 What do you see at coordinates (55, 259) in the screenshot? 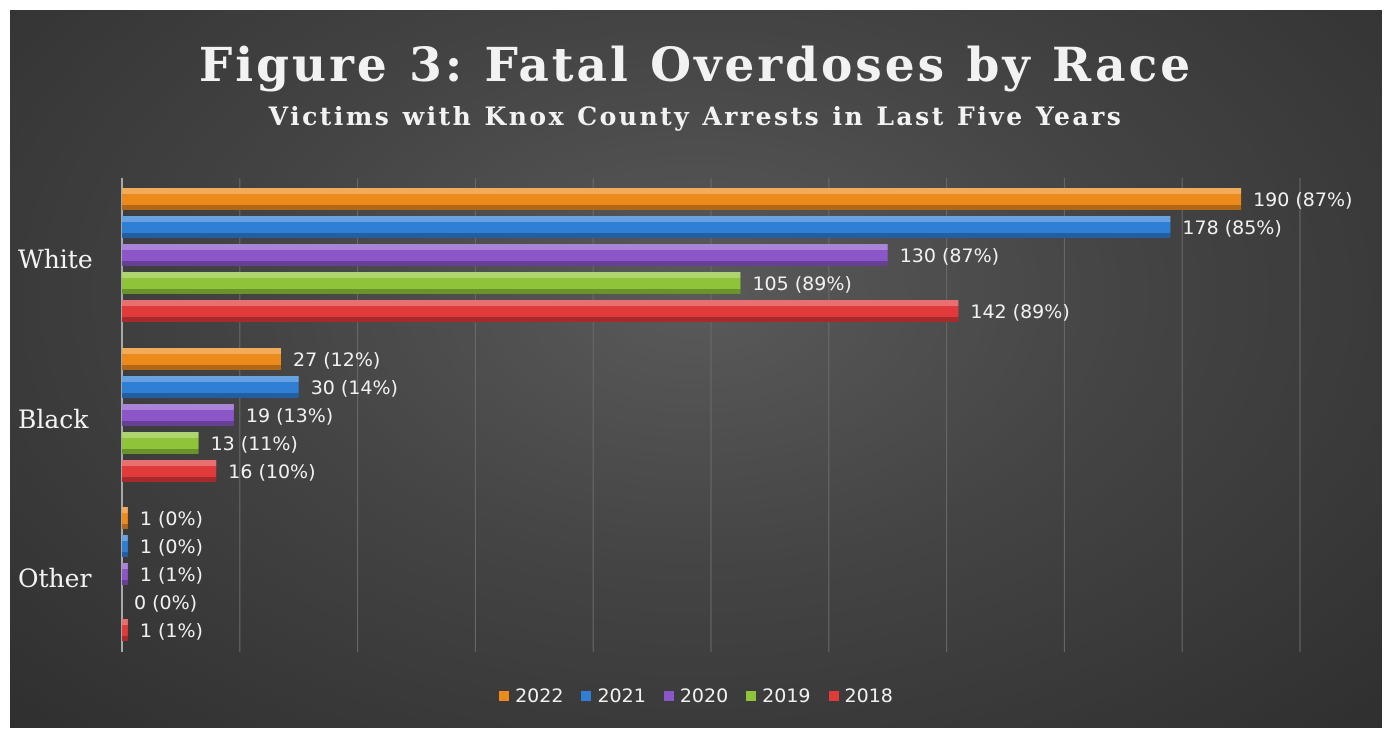
I see `category-label: White` at bounding box center [55, 259].